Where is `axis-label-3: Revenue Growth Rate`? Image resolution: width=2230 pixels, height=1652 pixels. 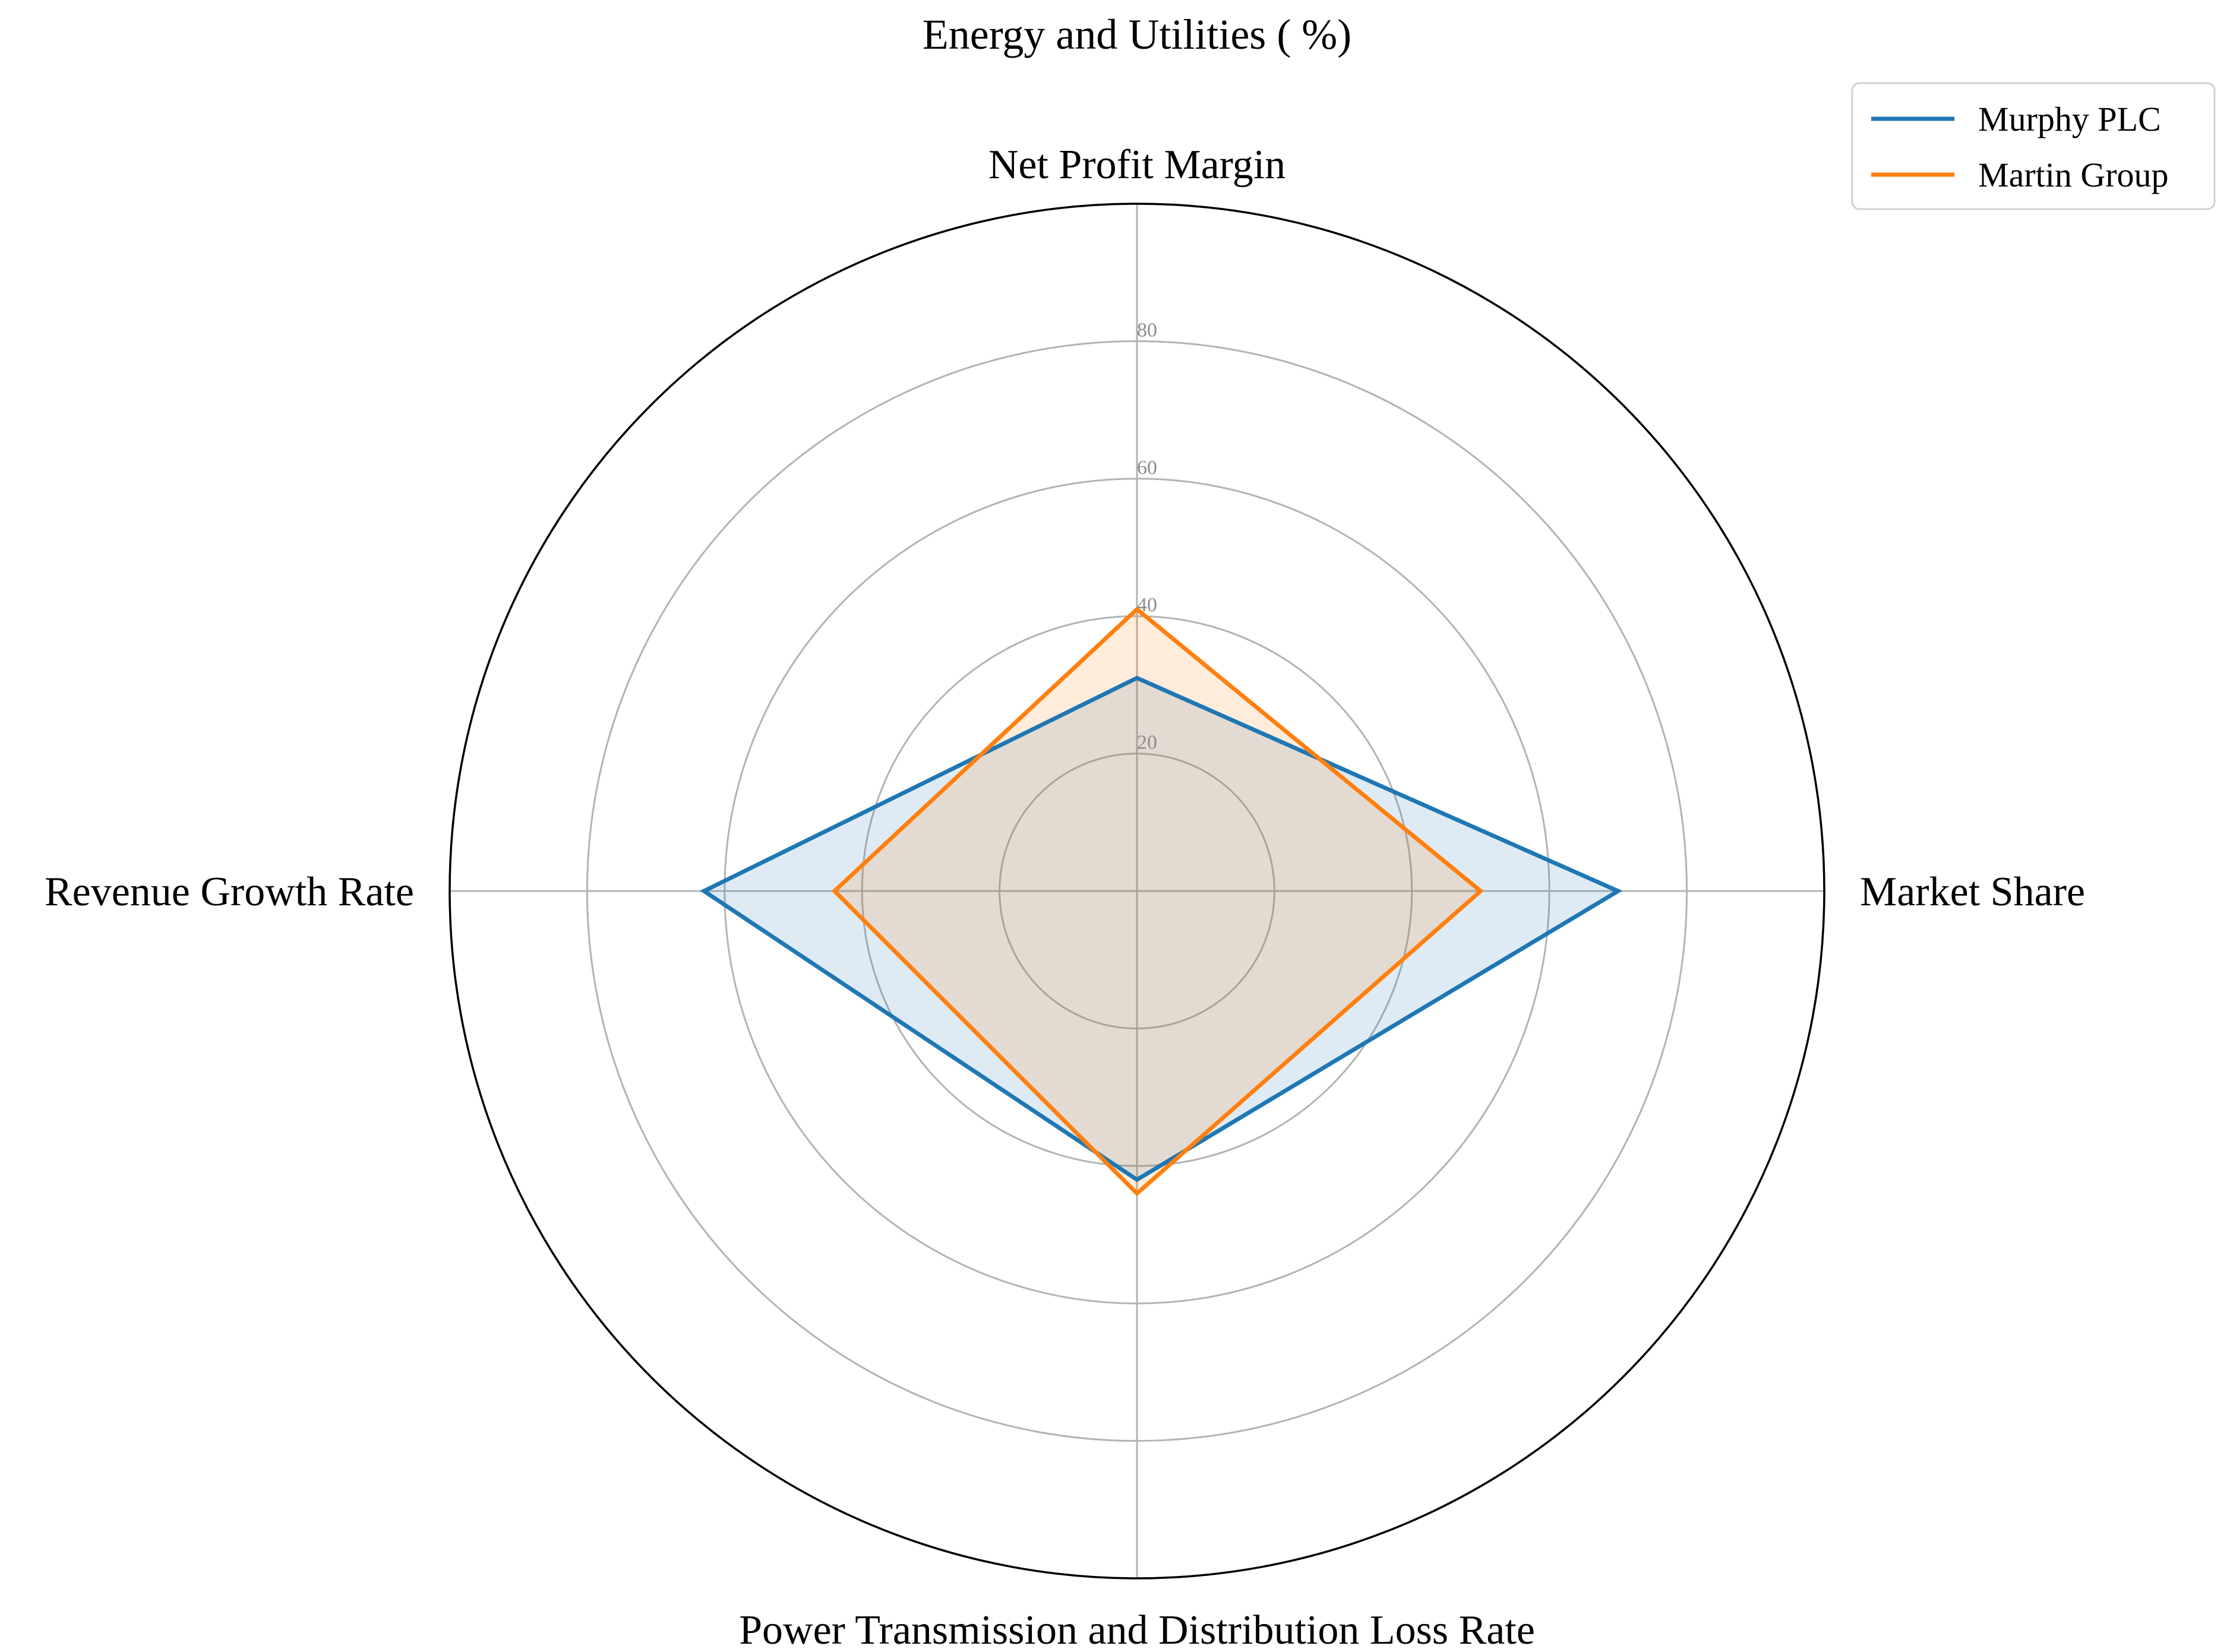 axis-label-3: Revenue Growth Rate is located at coordinates (229, 892).